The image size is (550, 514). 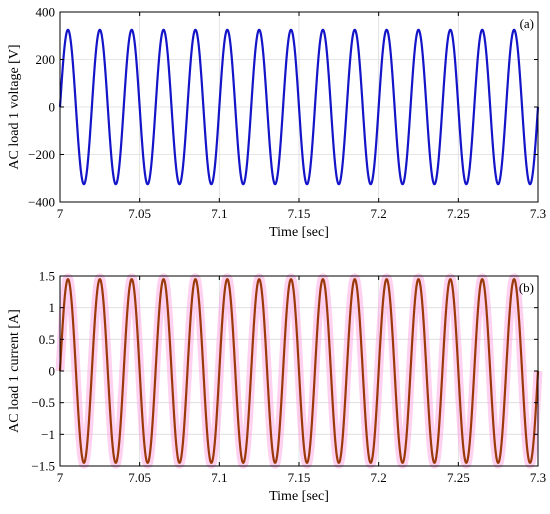 What do you see at coordinates (14, 106) in the screenshot?
I see `y-axis-label: AC load 1 voltage [V]` at bounding box center [14, 106].